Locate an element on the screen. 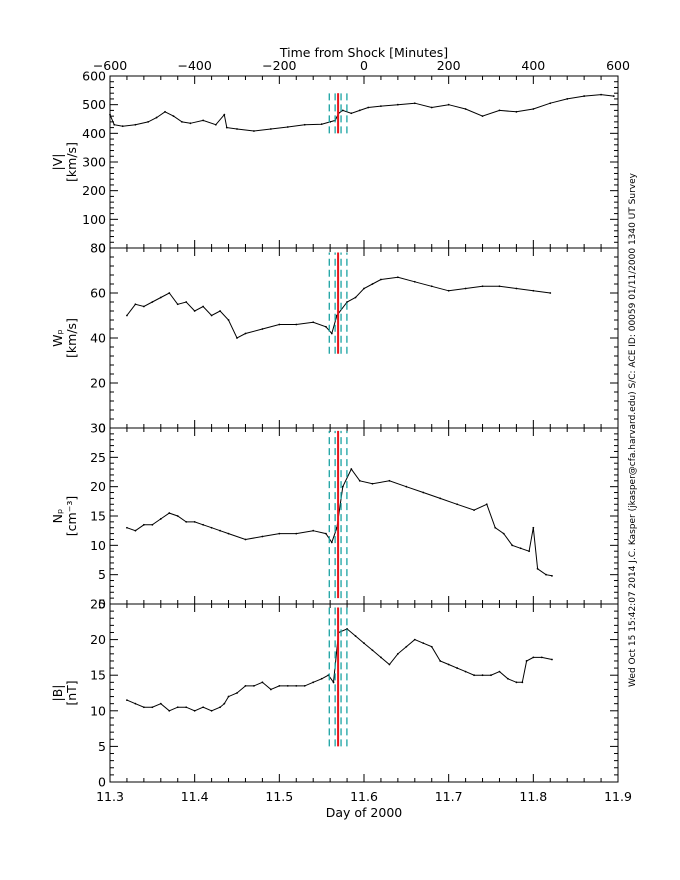  y-tick-label-v: 600 is located at coordinates (94, 76).